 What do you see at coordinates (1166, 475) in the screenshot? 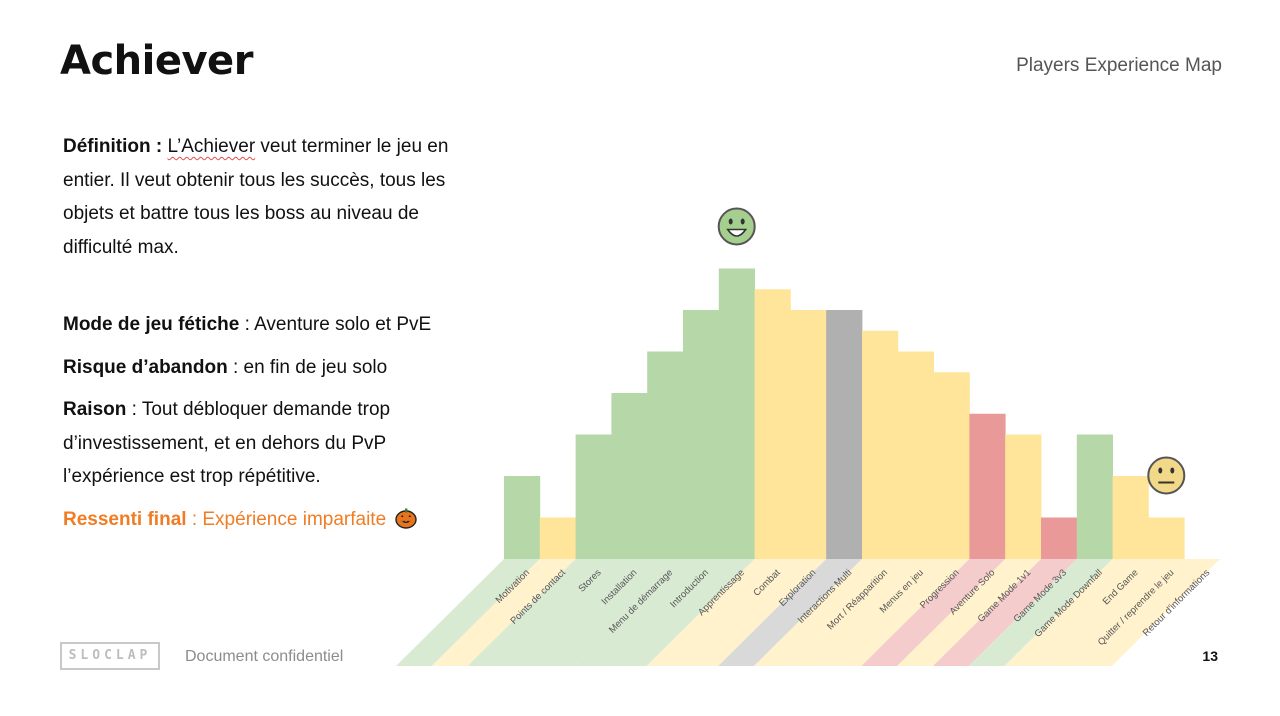
I see `neutral-face-icon` at bounding box center [1166, 475].